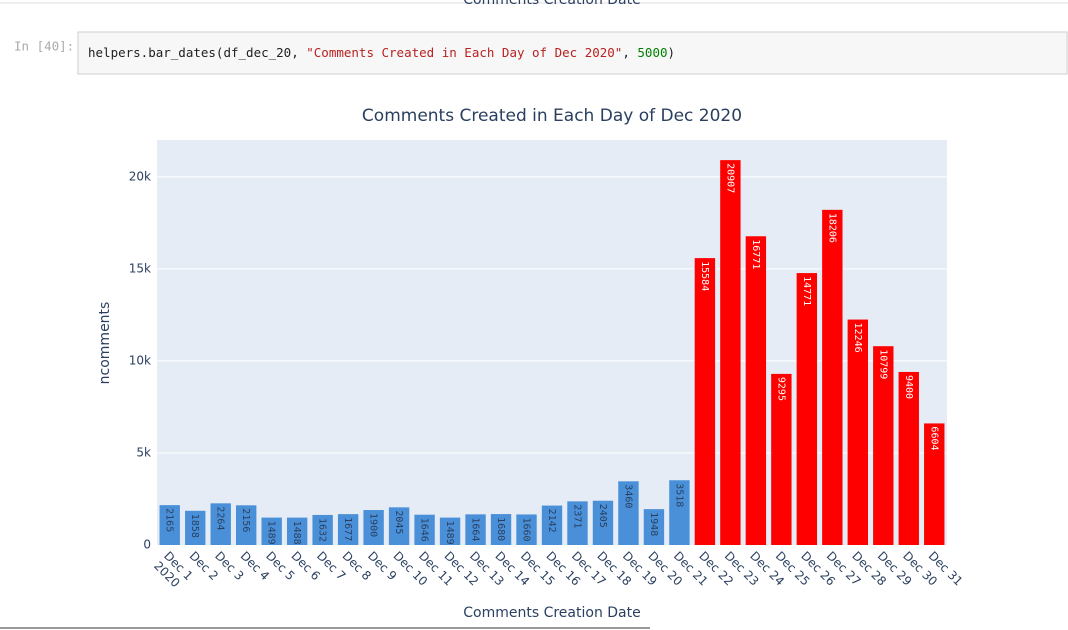 This screenshot has height=630, width=1068. I want to click on value-label: 18206, so click(831, 228).